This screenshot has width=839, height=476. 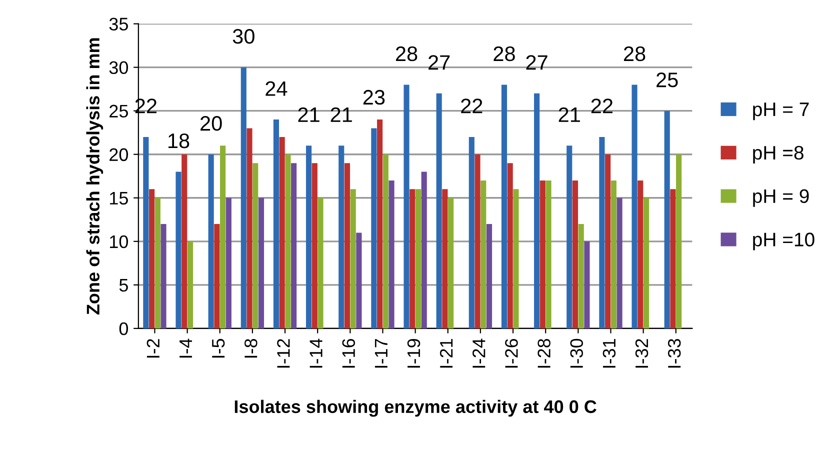 I want to click on data-label: 25, so click(x=667, y=80).